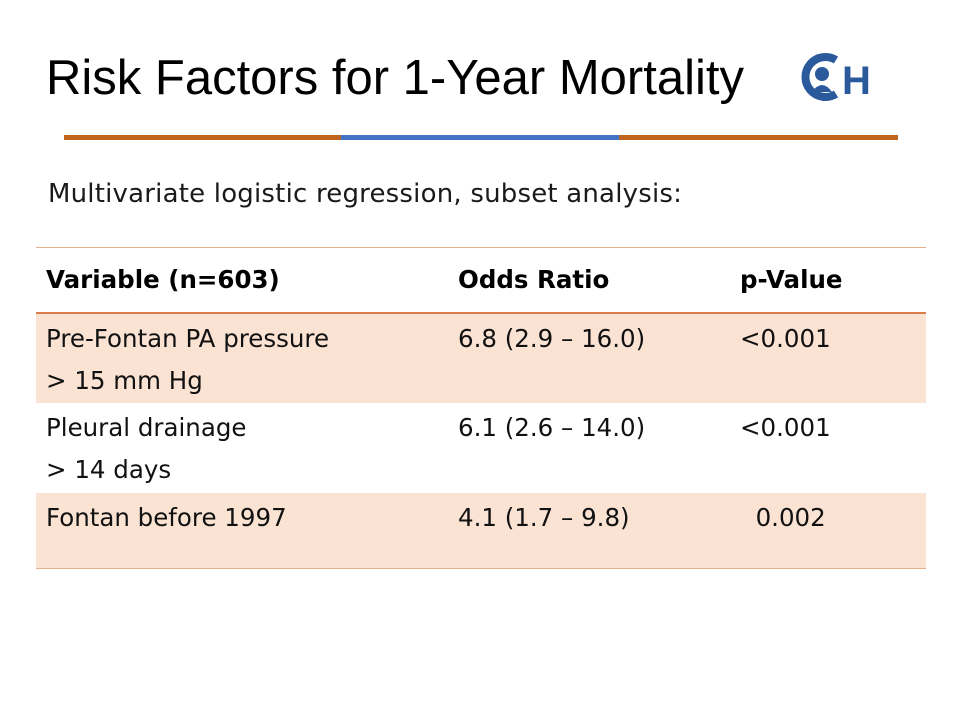 Image resolution: width=960 pixels, height=720 pixels. Describe the element at coordinates (828, 530) in the screenshot. I see `cell-p-value: 0.002` at that location.